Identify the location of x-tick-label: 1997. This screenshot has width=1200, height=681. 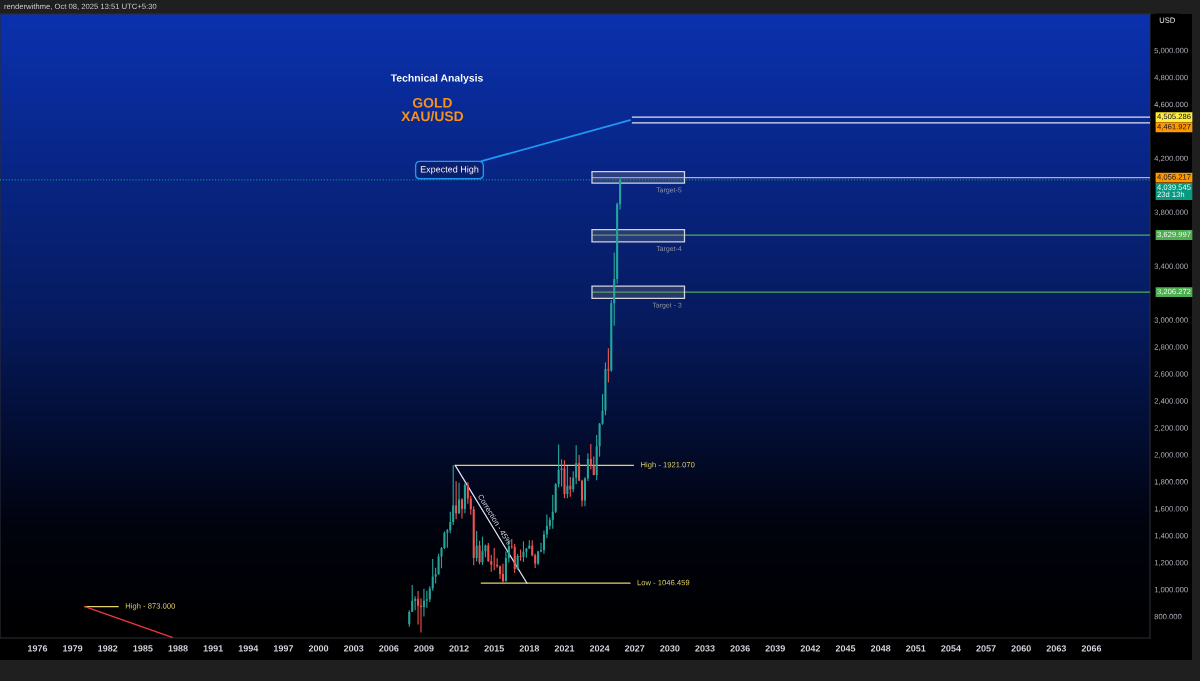
(283, 648).